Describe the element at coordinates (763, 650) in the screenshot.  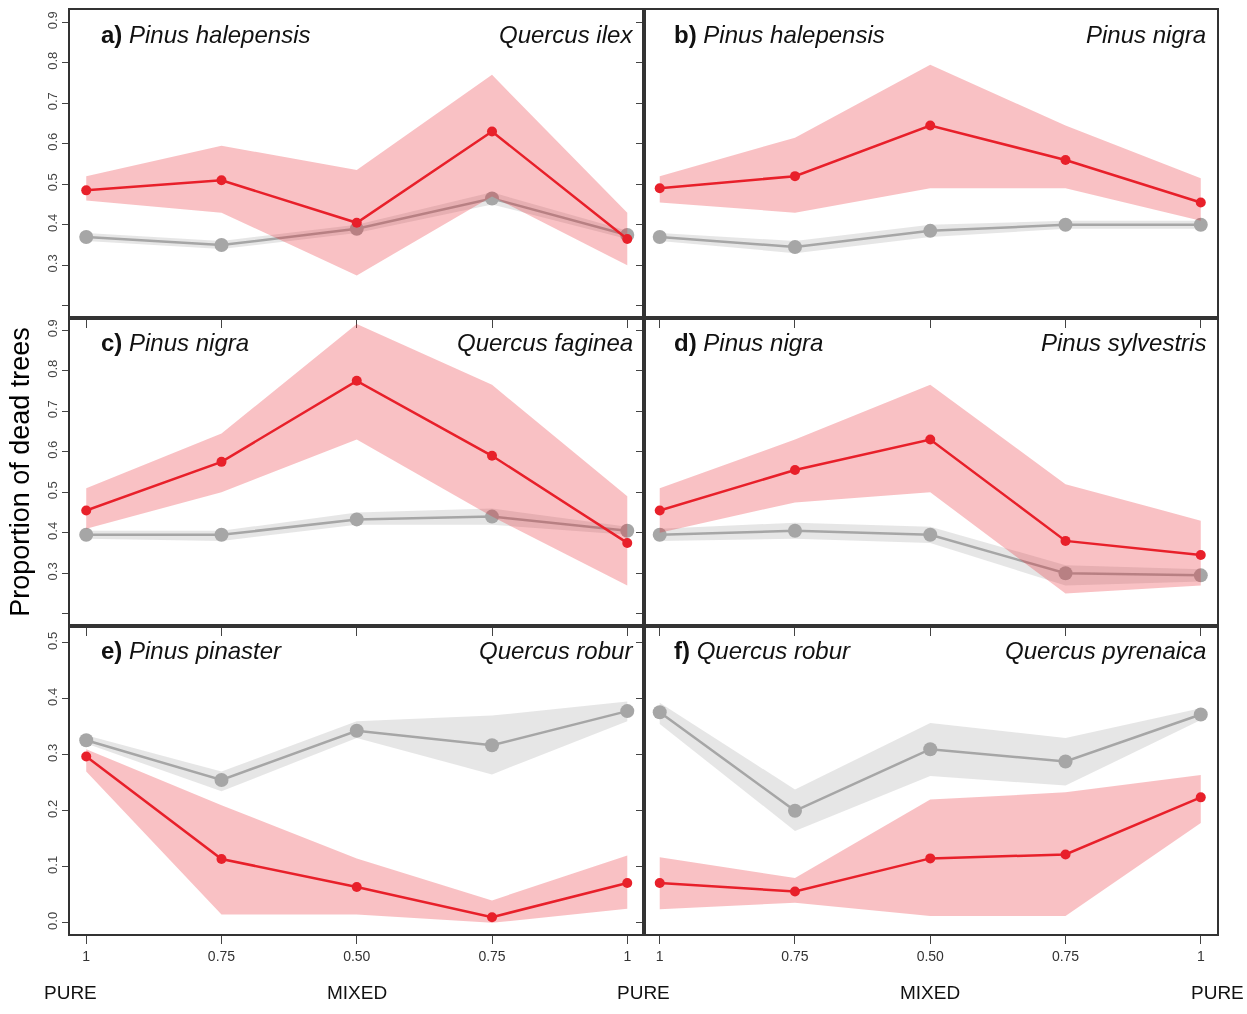
I see `text: f) Quercus robur` at that location.